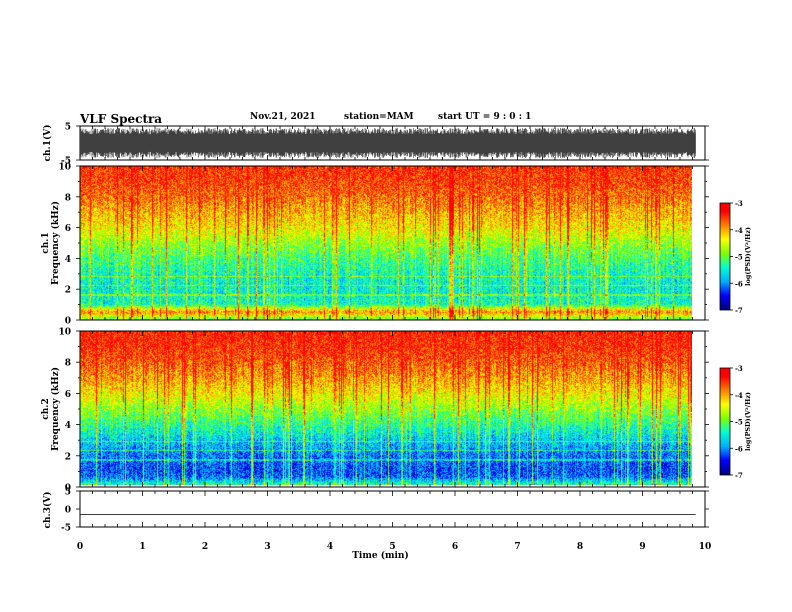  I want to click on ch1-colorbar, so click(725, 256).